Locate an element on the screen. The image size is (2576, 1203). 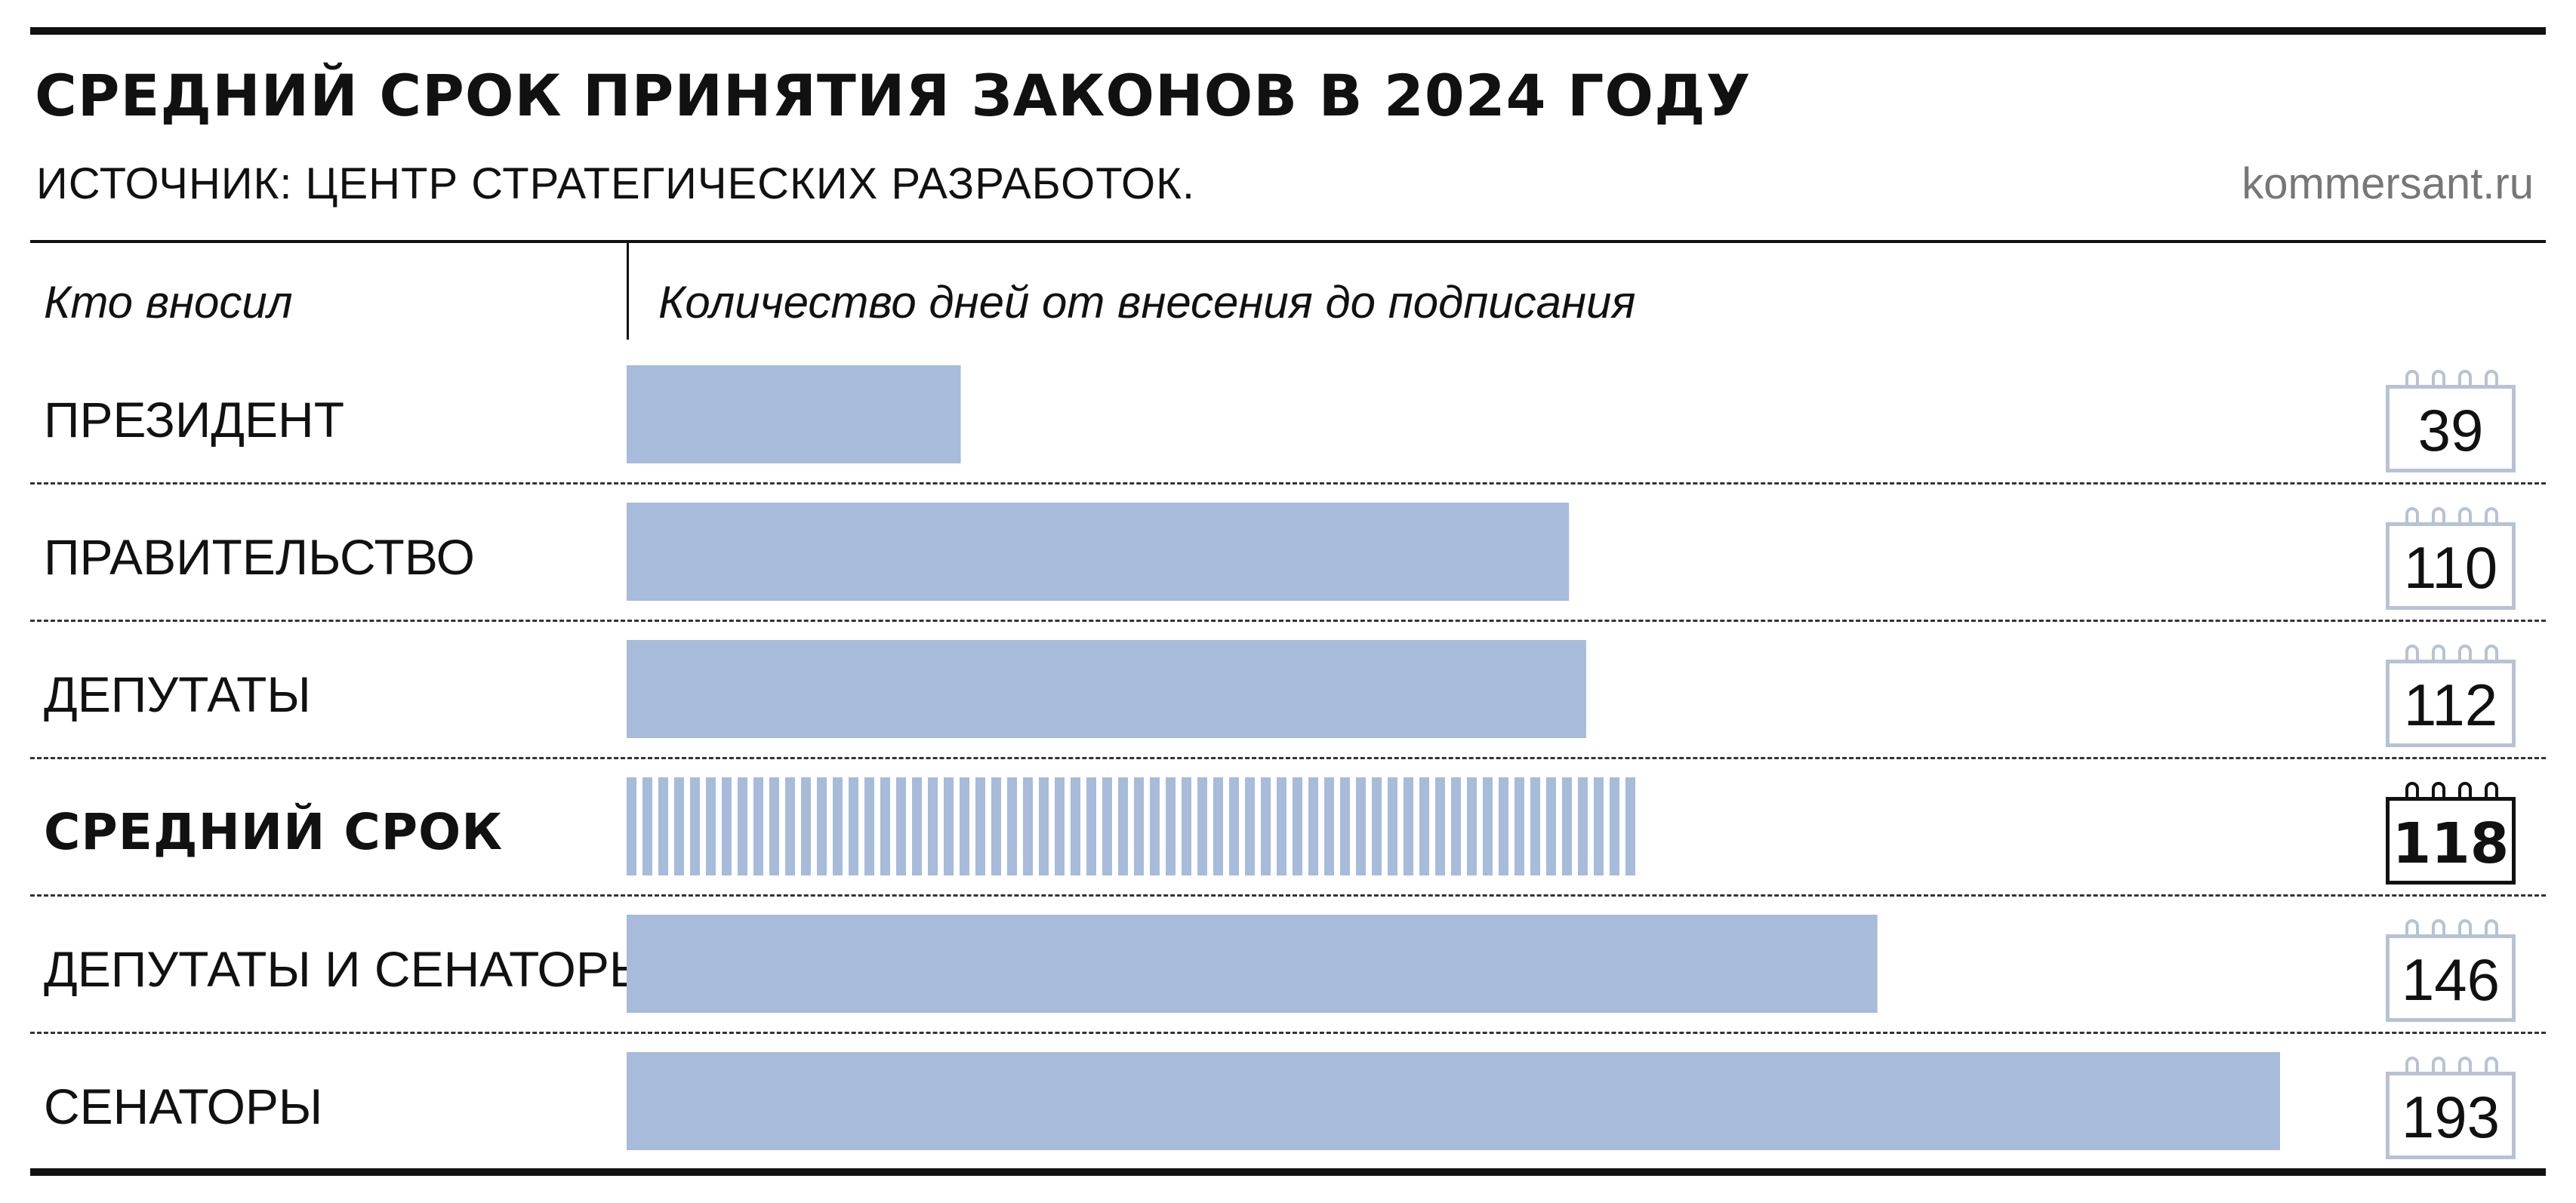
chart-row: ПРАВИТЕЛЬСТВО 110 is located at coordinates (1288, 552).